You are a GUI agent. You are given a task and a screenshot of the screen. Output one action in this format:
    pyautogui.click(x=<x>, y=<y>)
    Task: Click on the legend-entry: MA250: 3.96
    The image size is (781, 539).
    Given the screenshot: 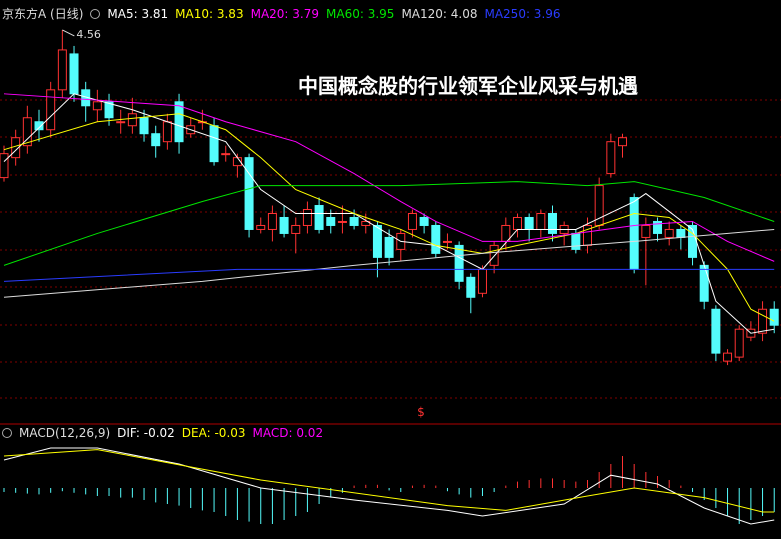 What is the action you would take?
    pyautogui.click(x=522, y=13)
    